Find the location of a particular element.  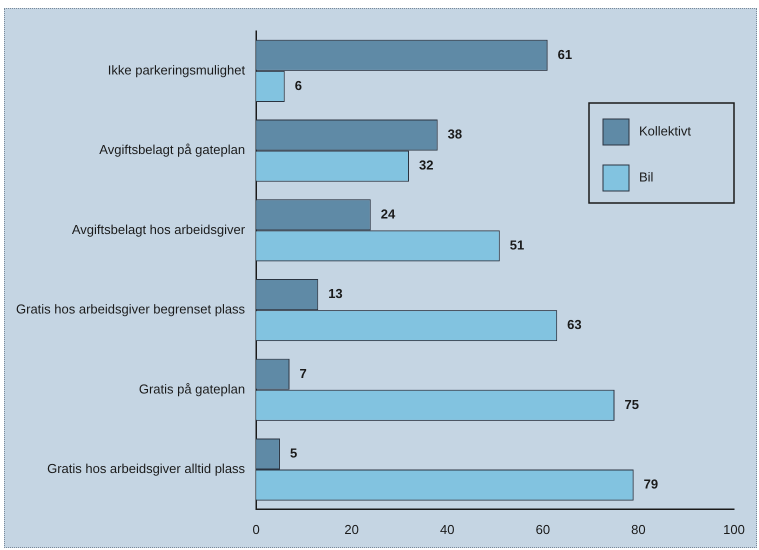

data-label: 7 is located at coordinates (303, 373).